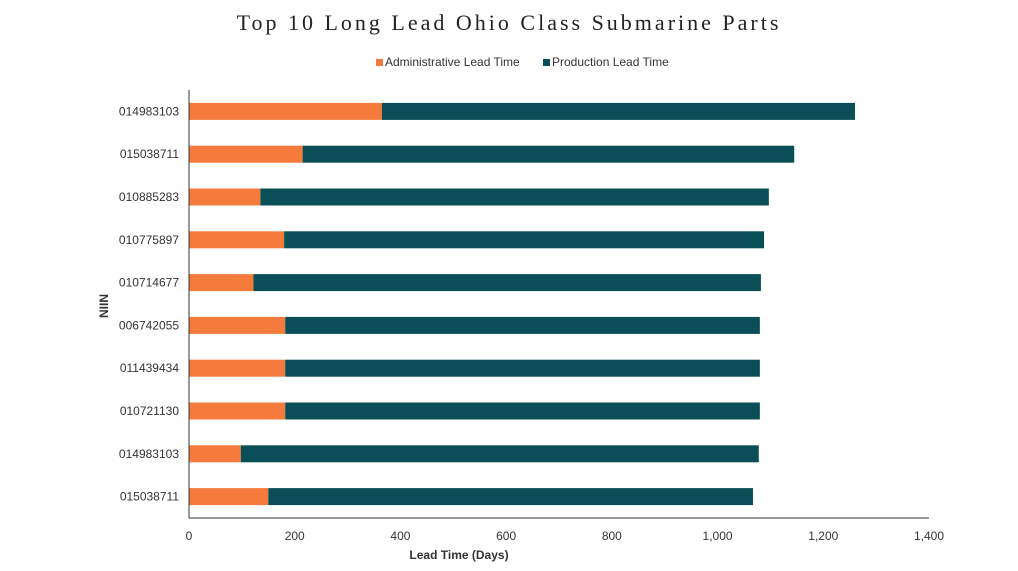 The height and width of the screenshot is (571, 1018). What do you see at coordinates (458, 555) in the screenshot?
I see `x-axis-title: Lead Time (Days)` at bounding box center [458, 555].